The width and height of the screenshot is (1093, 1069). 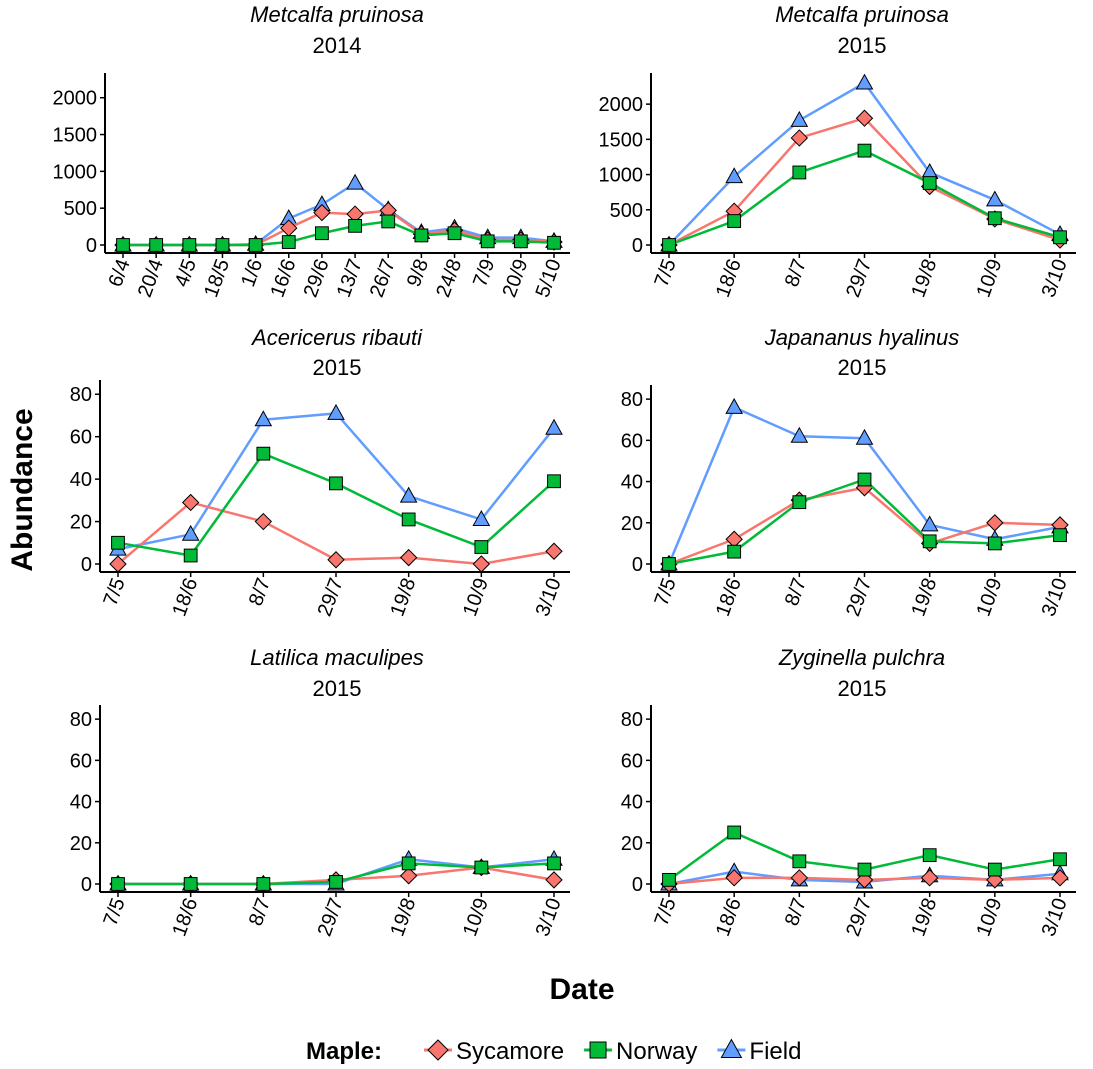 What do you see at coordinates (516, 278) in the screenshot?
I see `x-tick-label: 20/9` at bounding box center [516, 278].